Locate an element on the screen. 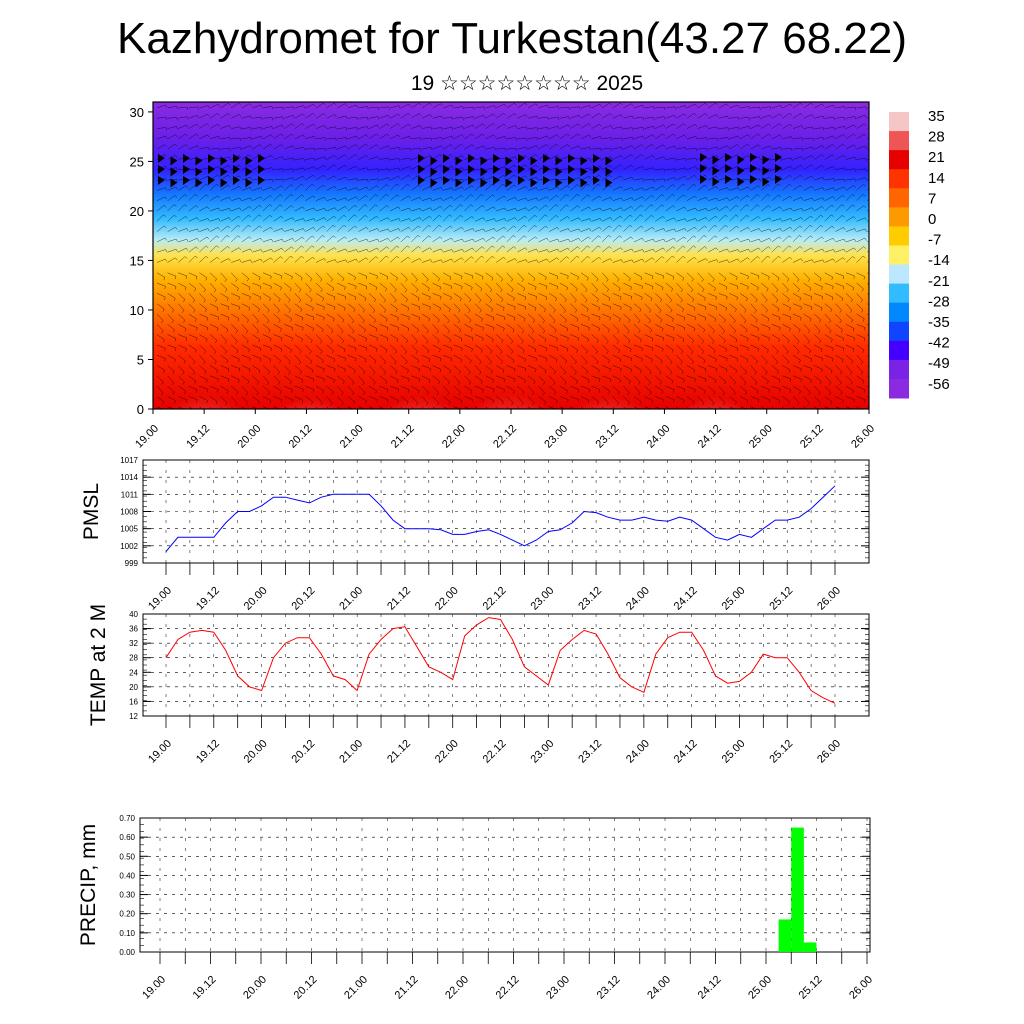  y-tick-label: 25 is located at coordinates (137, 161).